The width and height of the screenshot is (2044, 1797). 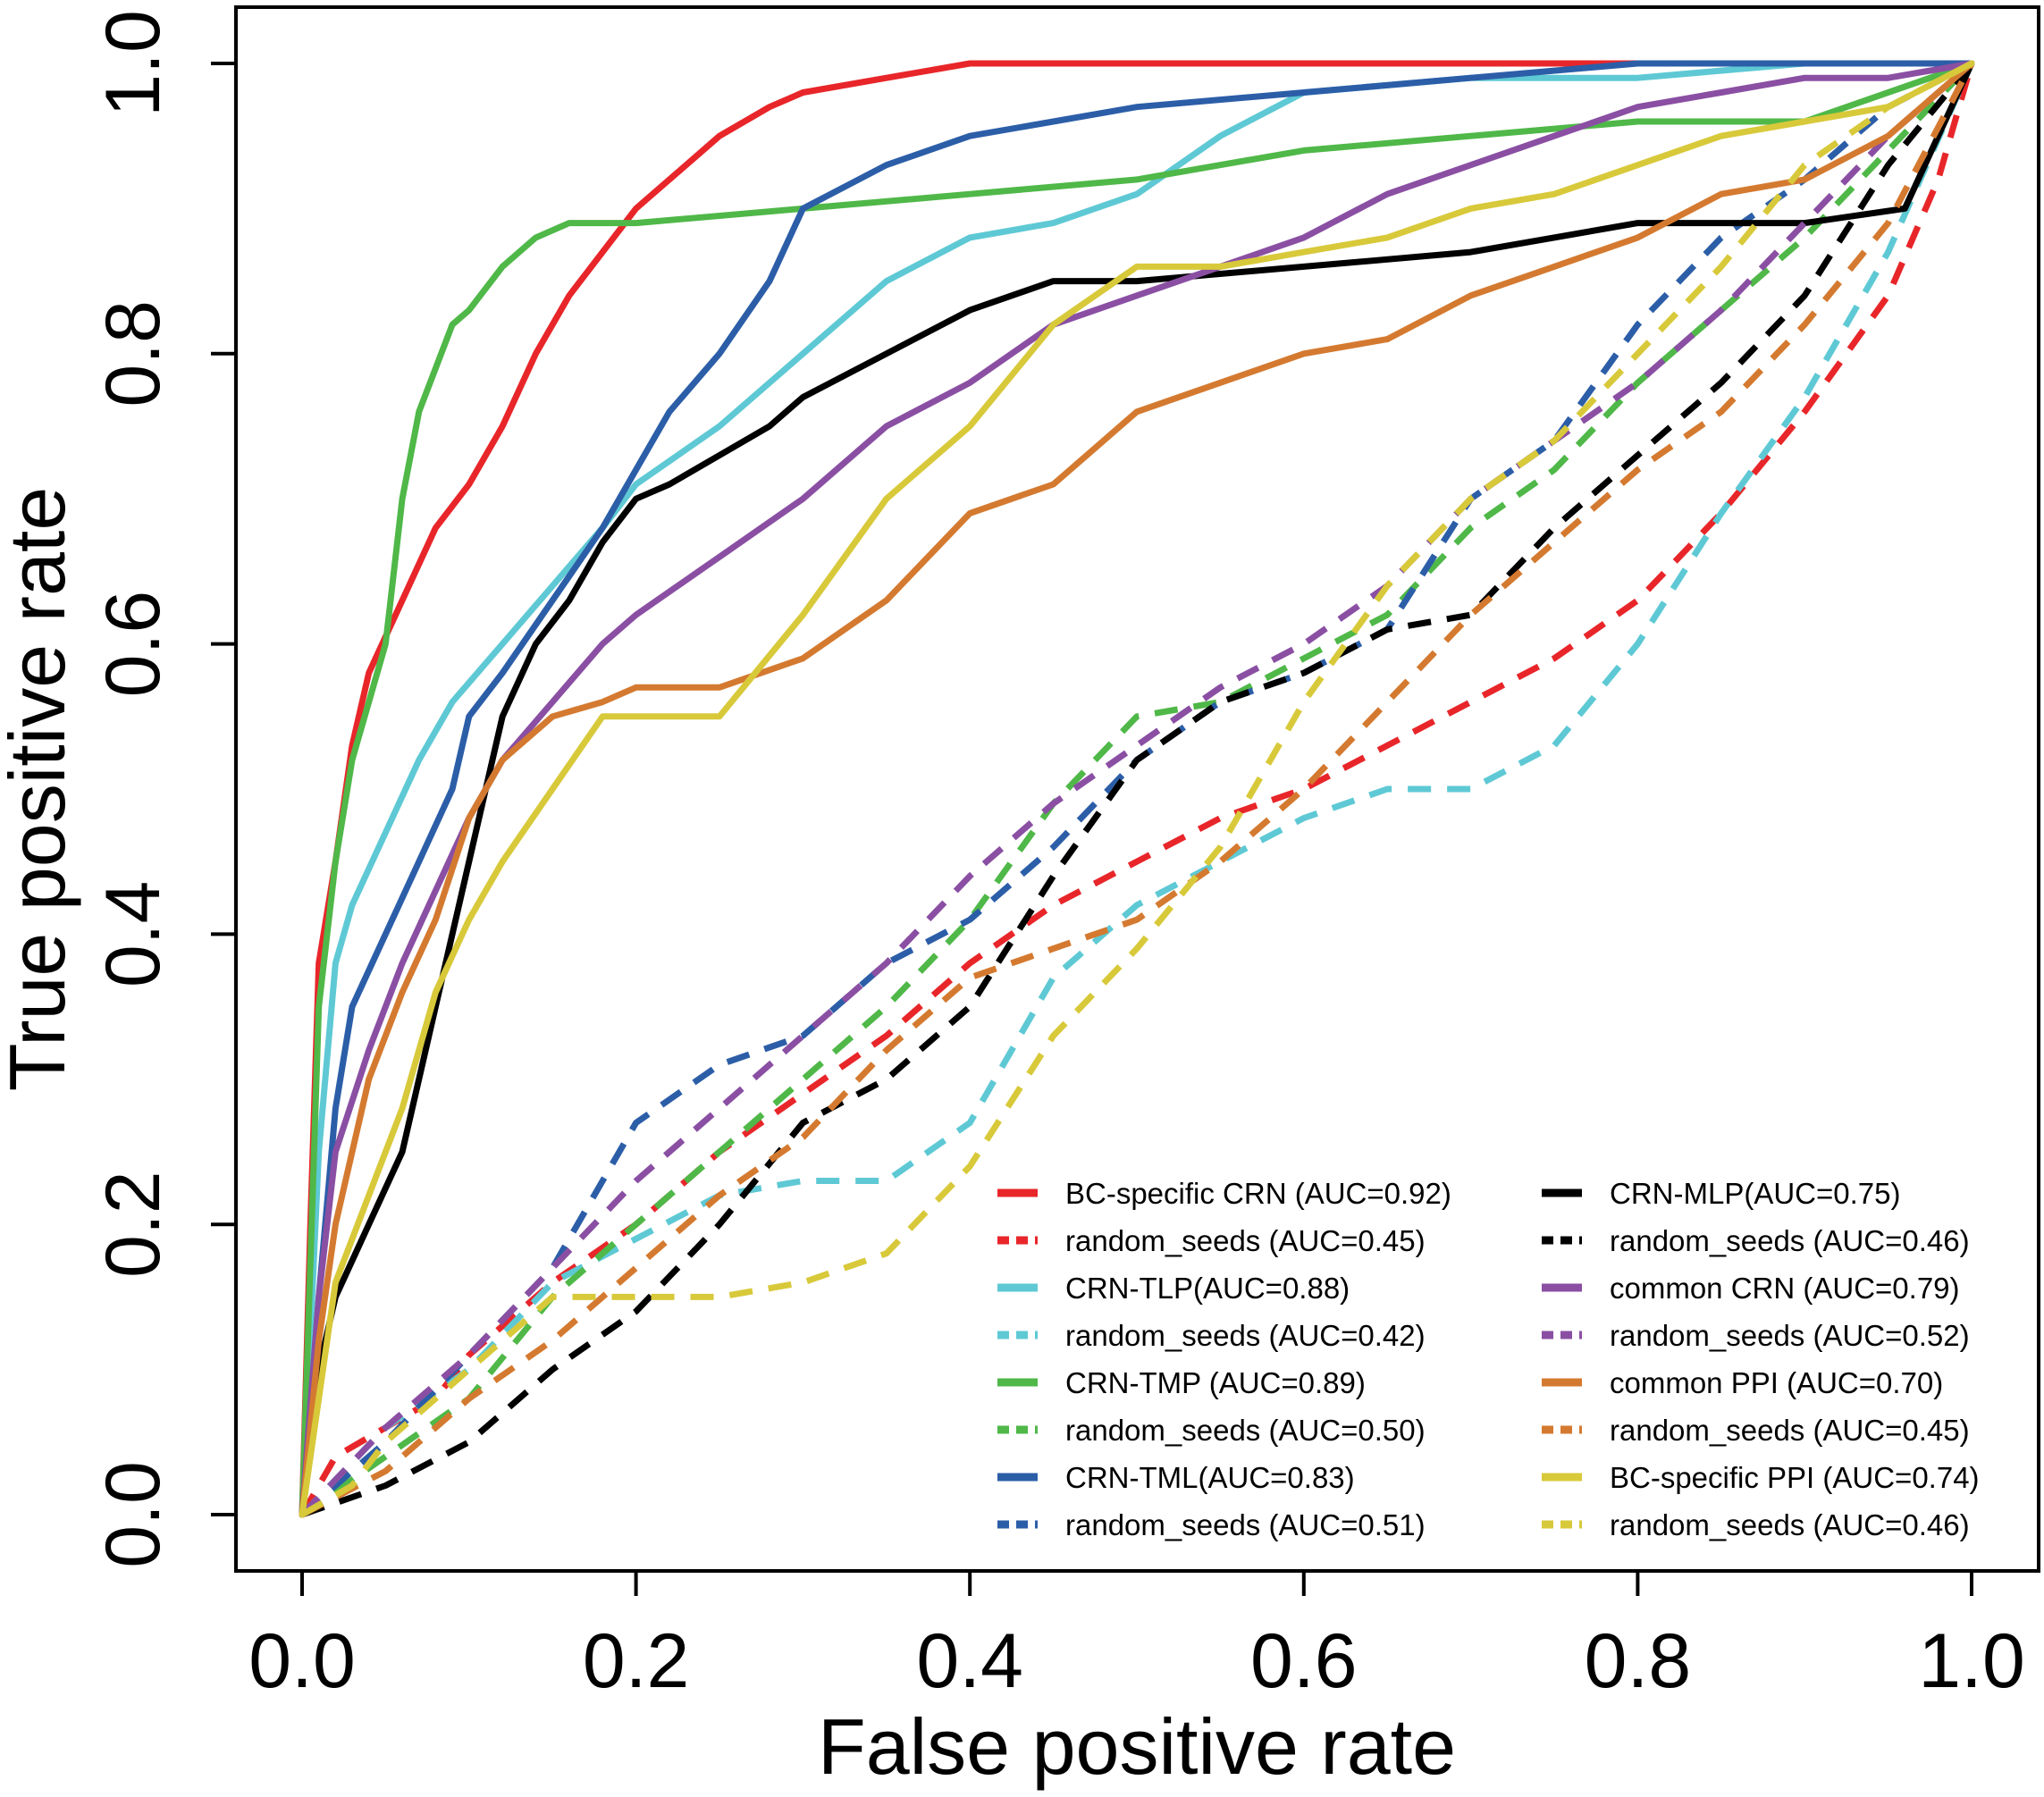 I want to click on y-tick-label-3: 0.6, so click(x=133, y=644).